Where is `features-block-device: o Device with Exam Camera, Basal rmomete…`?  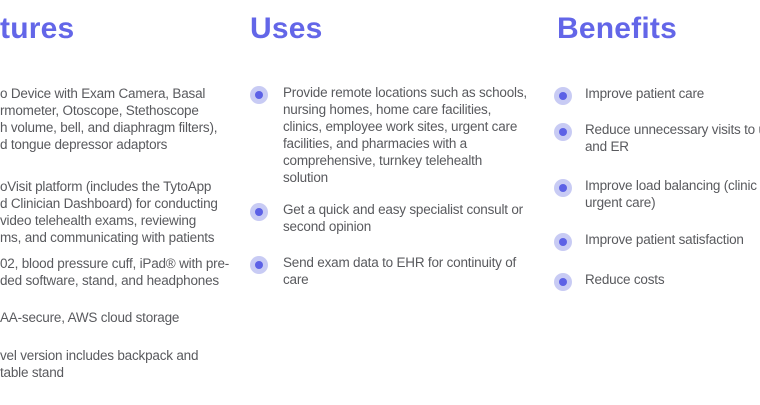 features-block-device: o Device with Exam Camera, Basal rmomete… is located at coordinates (109, 119).